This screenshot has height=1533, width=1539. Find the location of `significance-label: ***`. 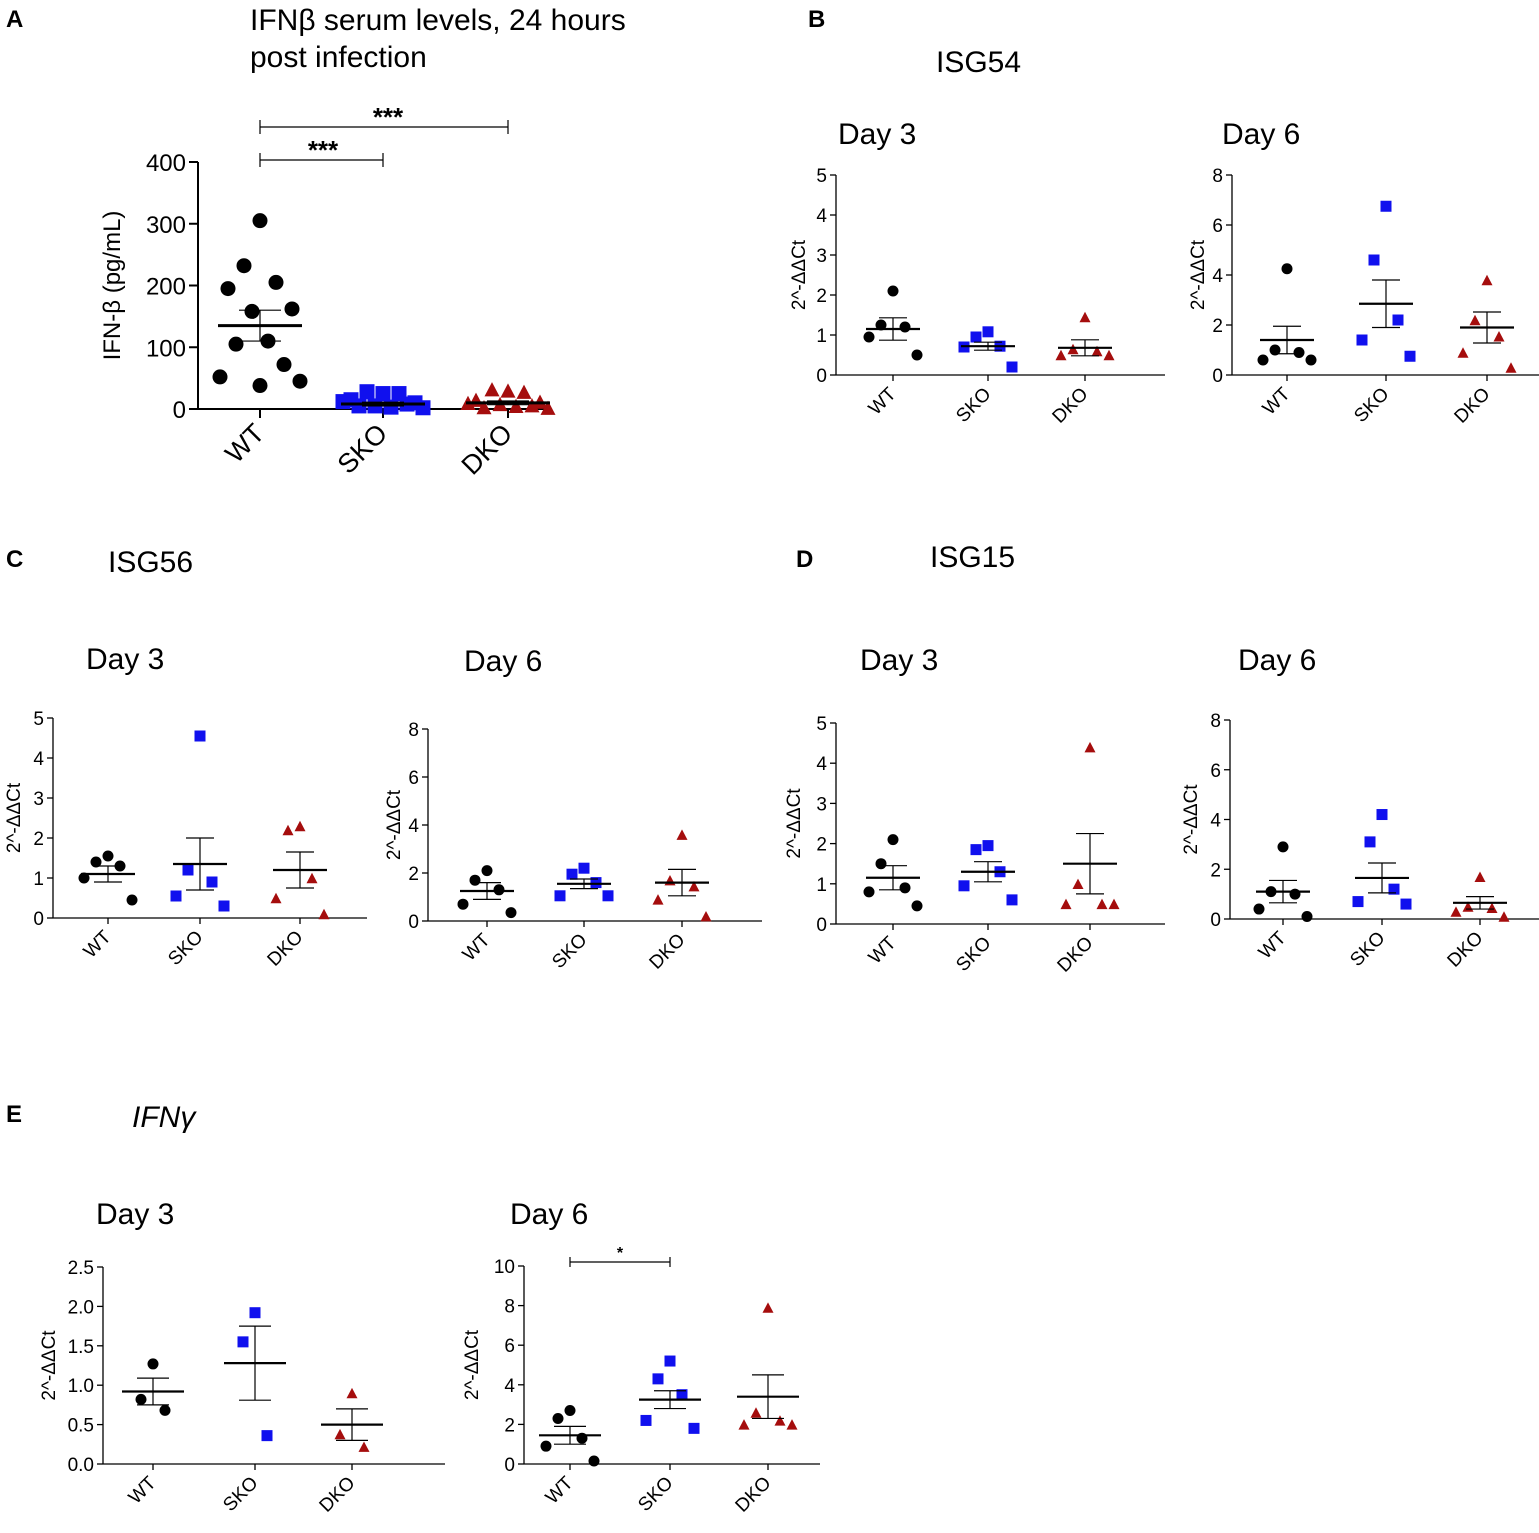

significance-label: *** is located at coordinates (323, 150).